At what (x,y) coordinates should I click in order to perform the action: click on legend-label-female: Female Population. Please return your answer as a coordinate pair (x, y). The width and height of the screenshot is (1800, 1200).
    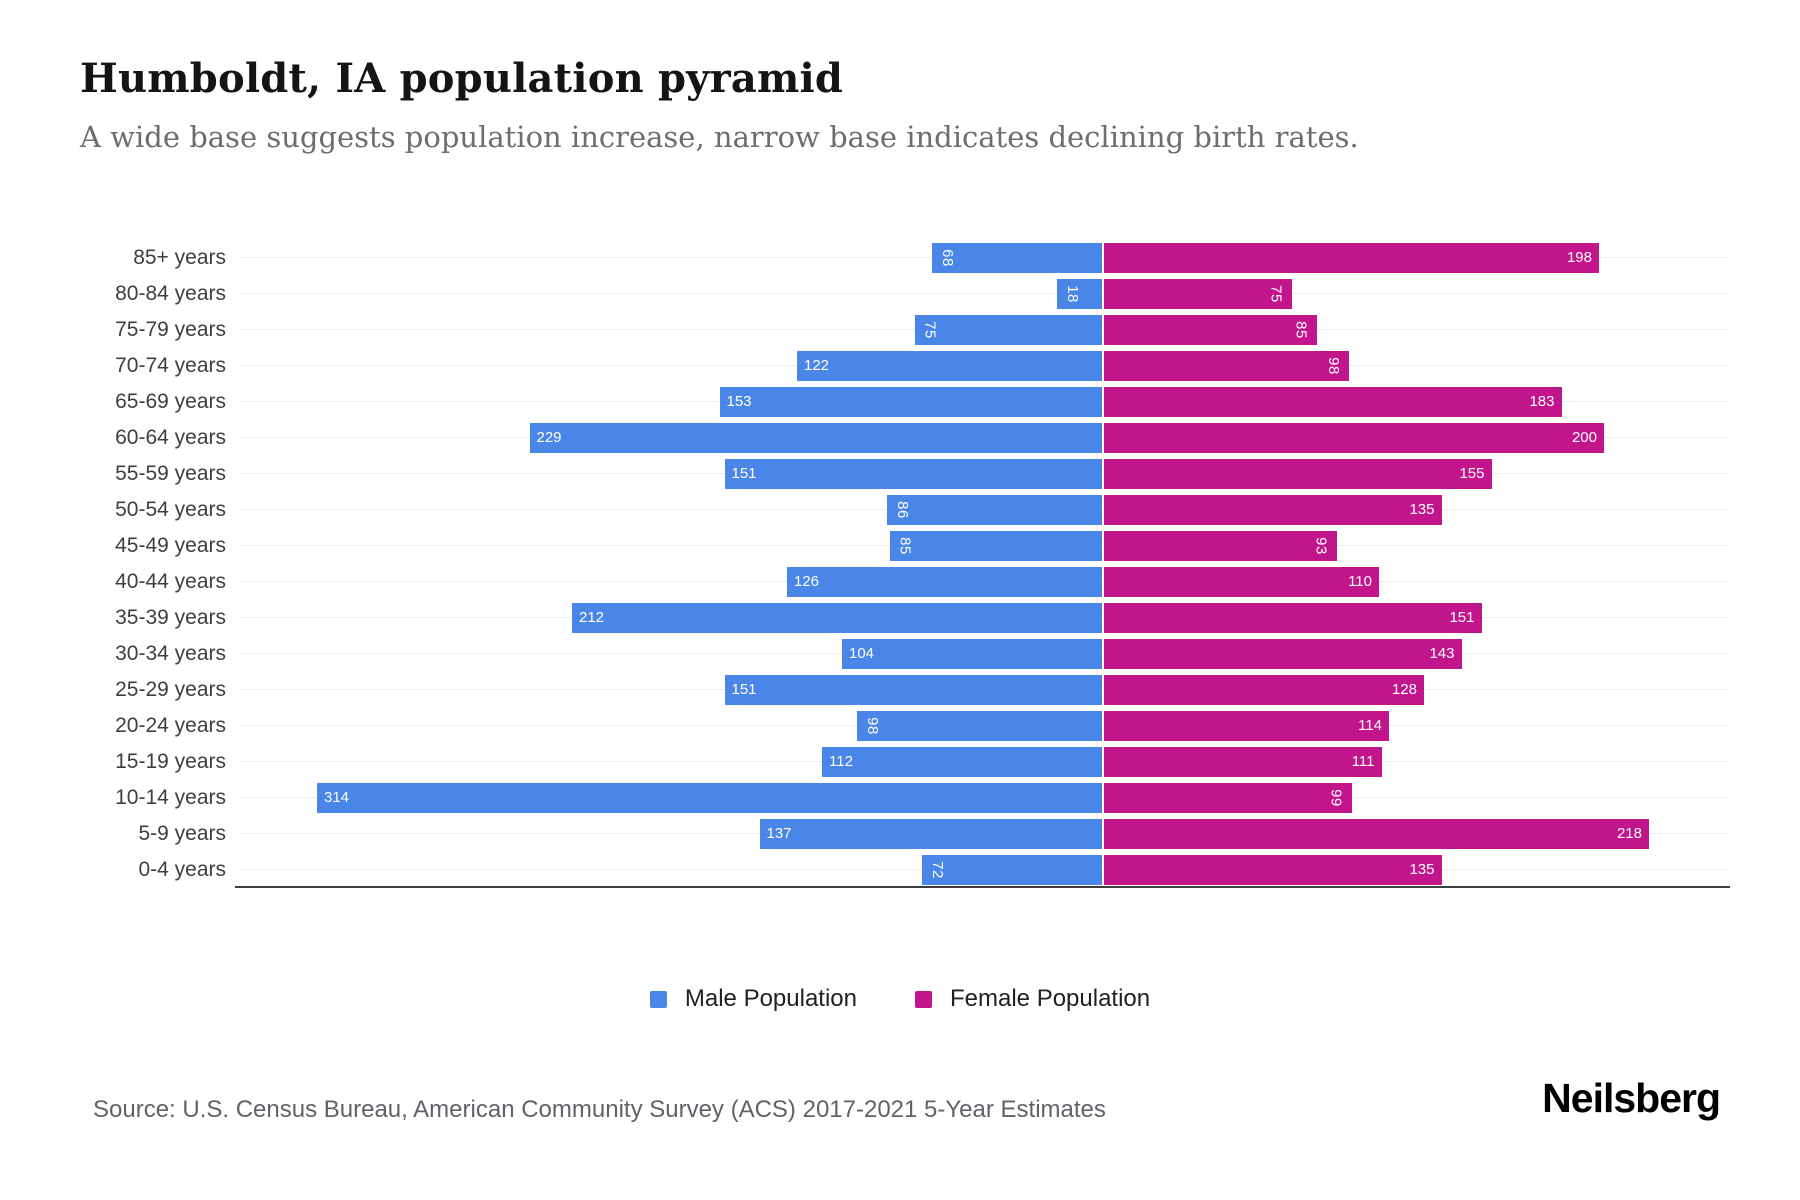
    Looking at the image, I should click on (1050, 998).